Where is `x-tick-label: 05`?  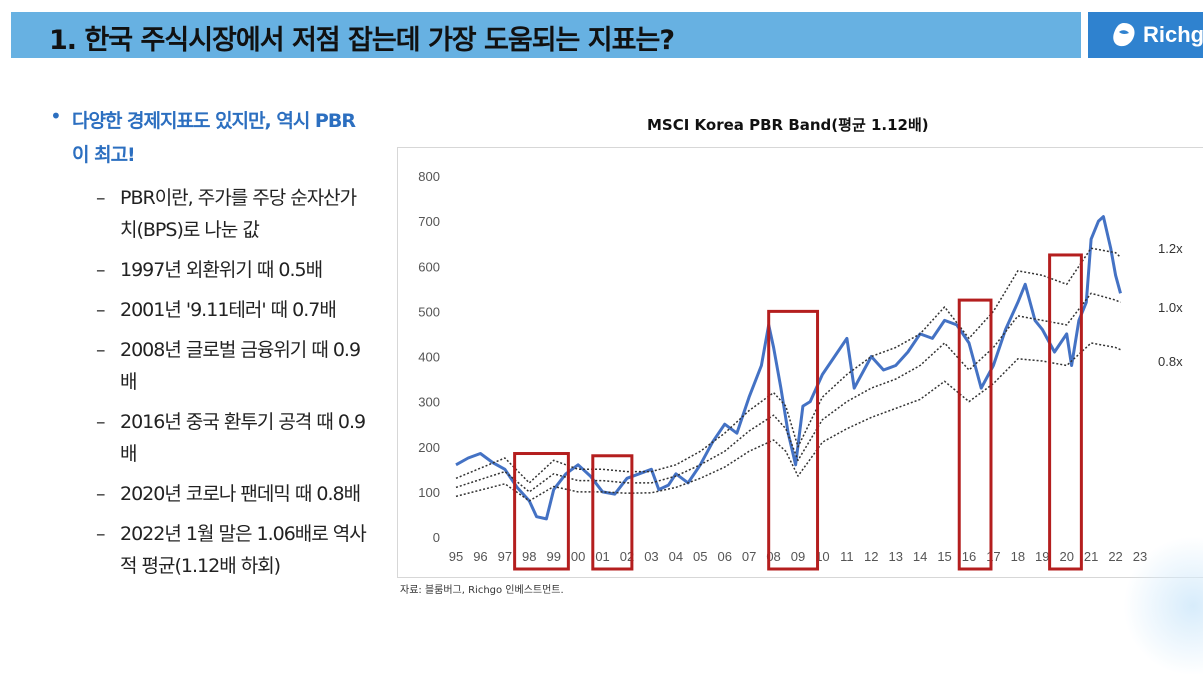
x-tick-label: 05 is located at coordinates (700, 556).